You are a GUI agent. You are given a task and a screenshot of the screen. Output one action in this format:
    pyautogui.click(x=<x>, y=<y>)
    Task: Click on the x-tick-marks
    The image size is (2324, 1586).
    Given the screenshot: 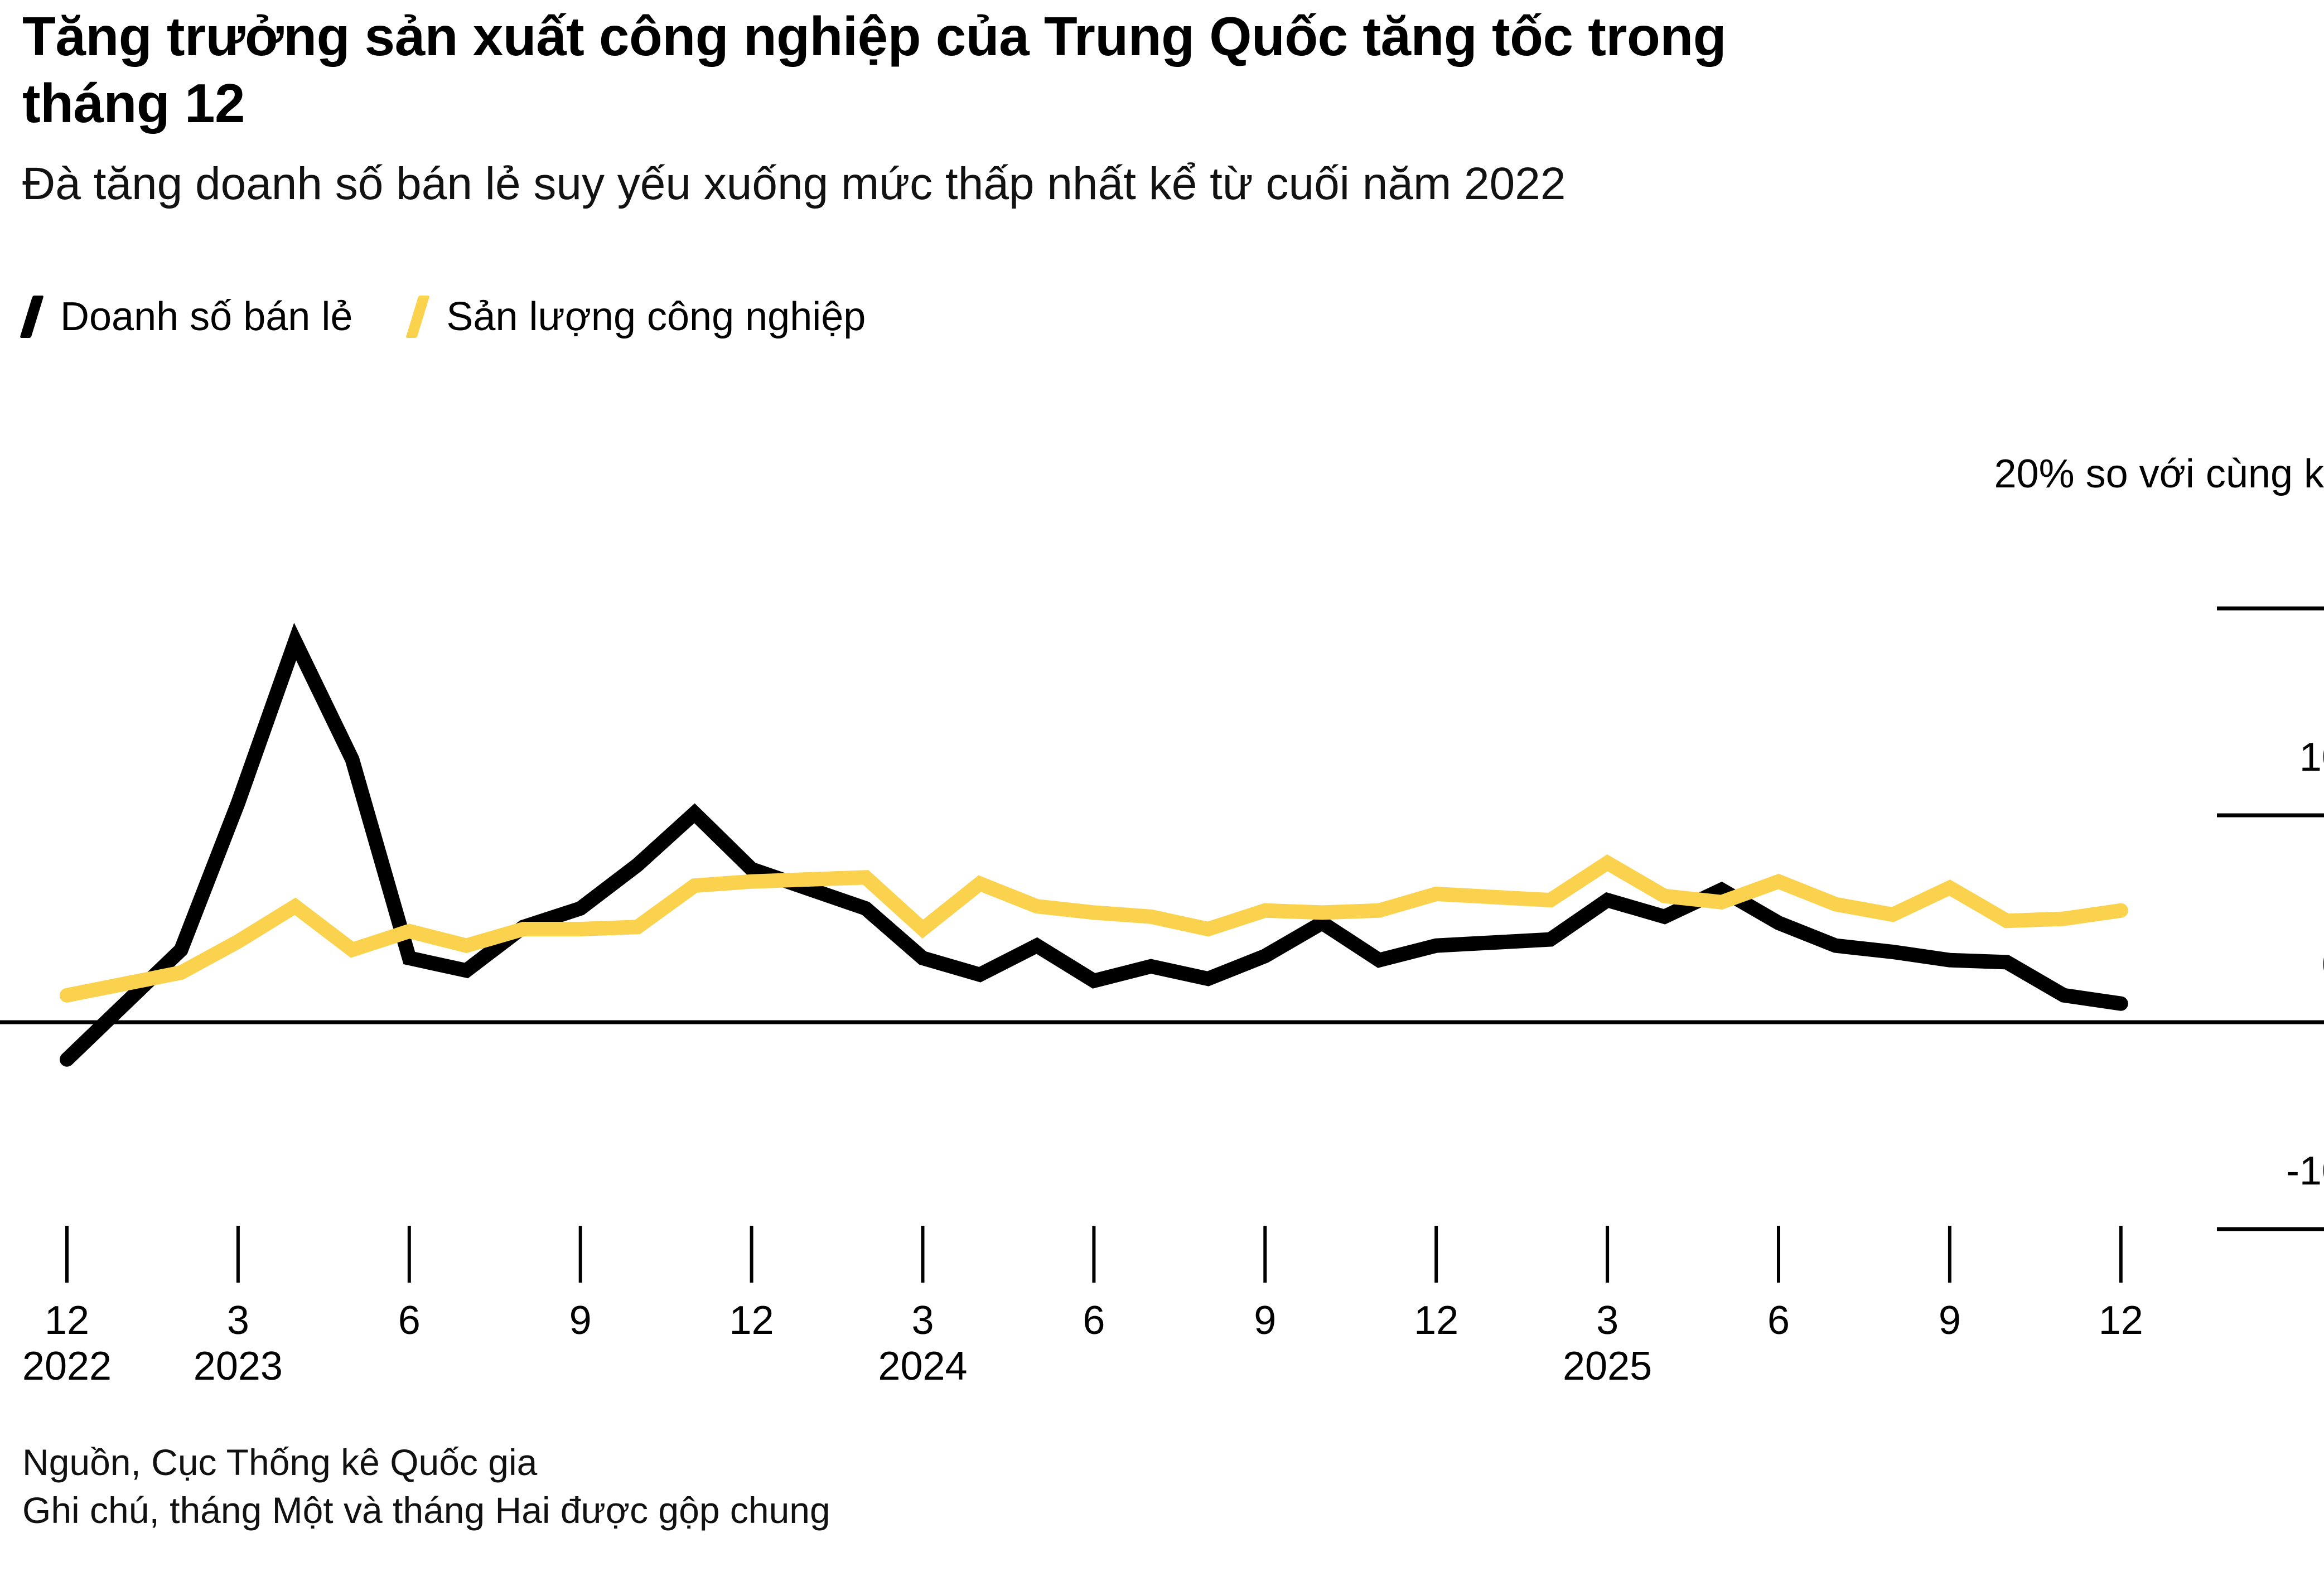 What is the action you would take?
    pyautogui.click(x=1094, y=1254)
    